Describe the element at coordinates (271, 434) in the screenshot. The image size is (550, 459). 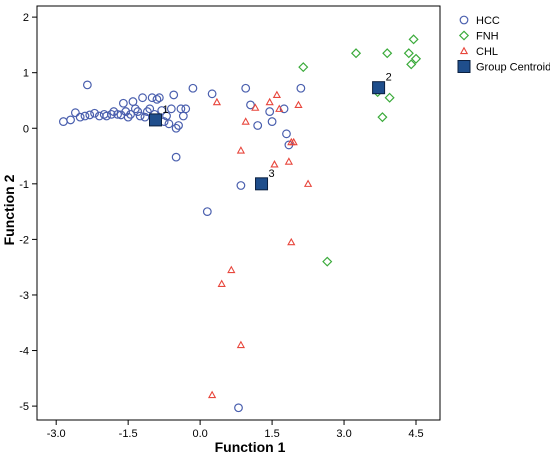
I see `x-tick-label: 1.5` at that location.